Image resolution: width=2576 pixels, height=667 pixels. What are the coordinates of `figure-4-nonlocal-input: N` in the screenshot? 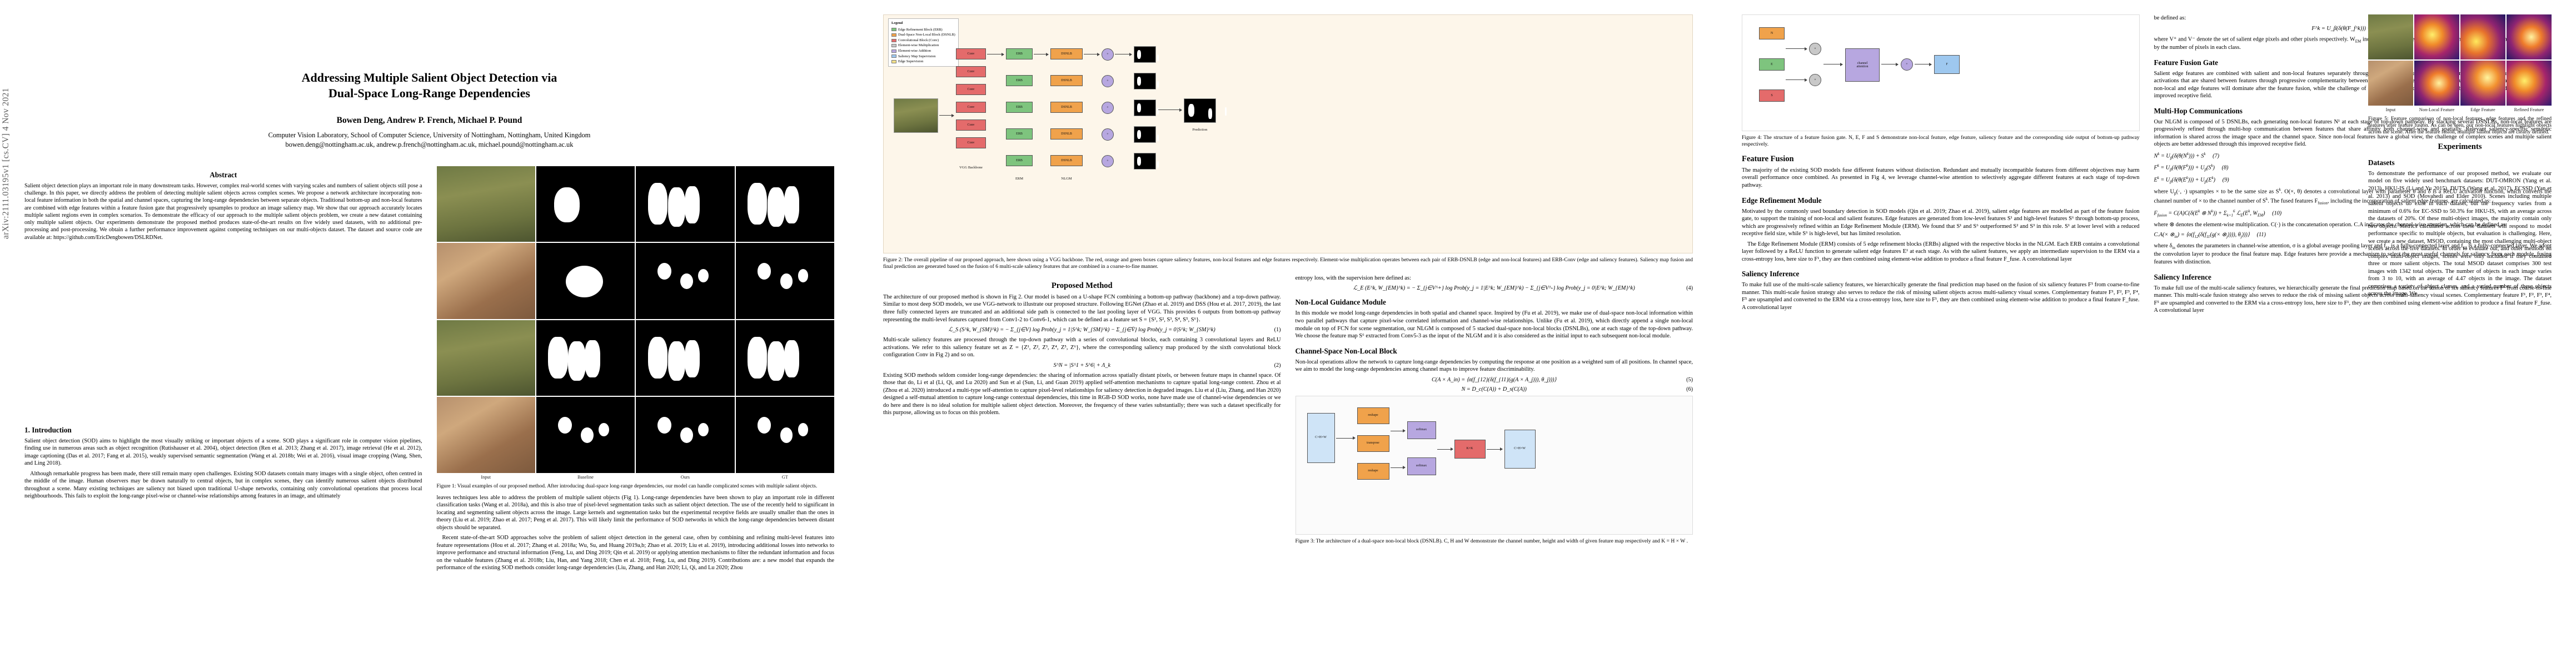 It's located at (1772, 33).